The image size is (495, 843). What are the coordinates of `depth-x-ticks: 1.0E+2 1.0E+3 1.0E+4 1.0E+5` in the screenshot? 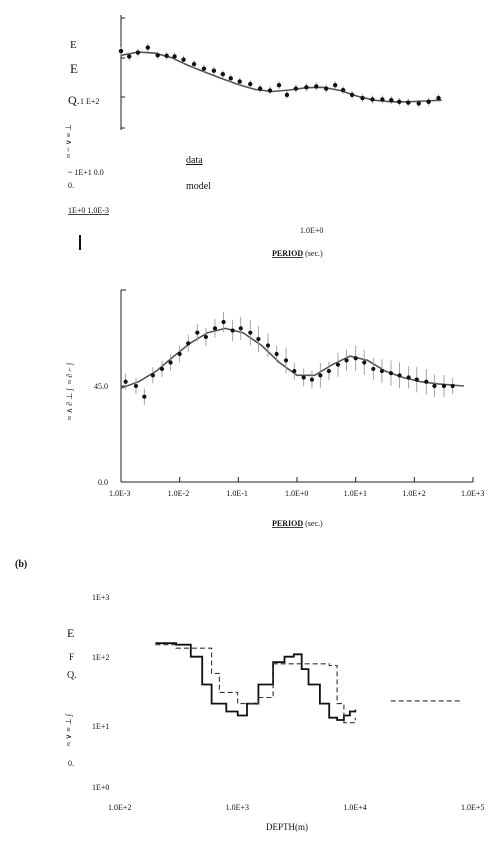 It's located at (296, 807).